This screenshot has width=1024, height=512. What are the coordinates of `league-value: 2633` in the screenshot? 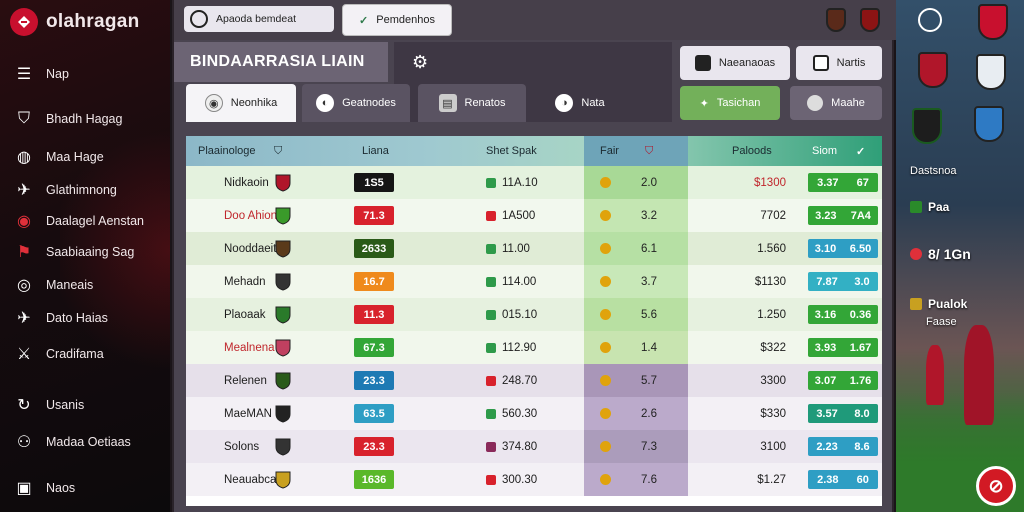 It's located at (374, 248).